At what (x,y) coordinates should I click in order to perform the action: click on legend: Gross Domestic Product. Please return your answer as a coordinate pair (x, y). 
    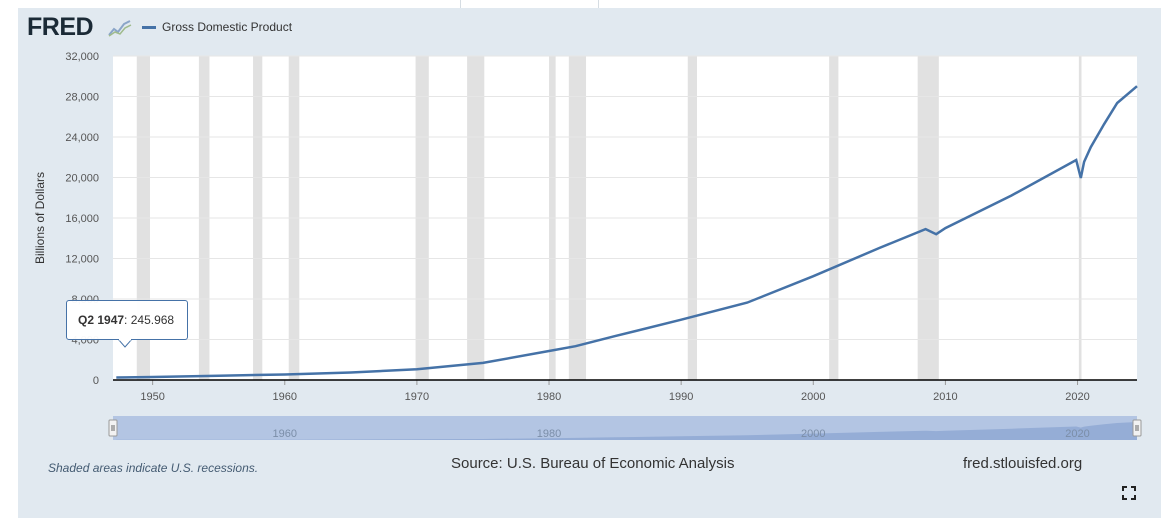
    Looking at the image, I should click on (217, 27).